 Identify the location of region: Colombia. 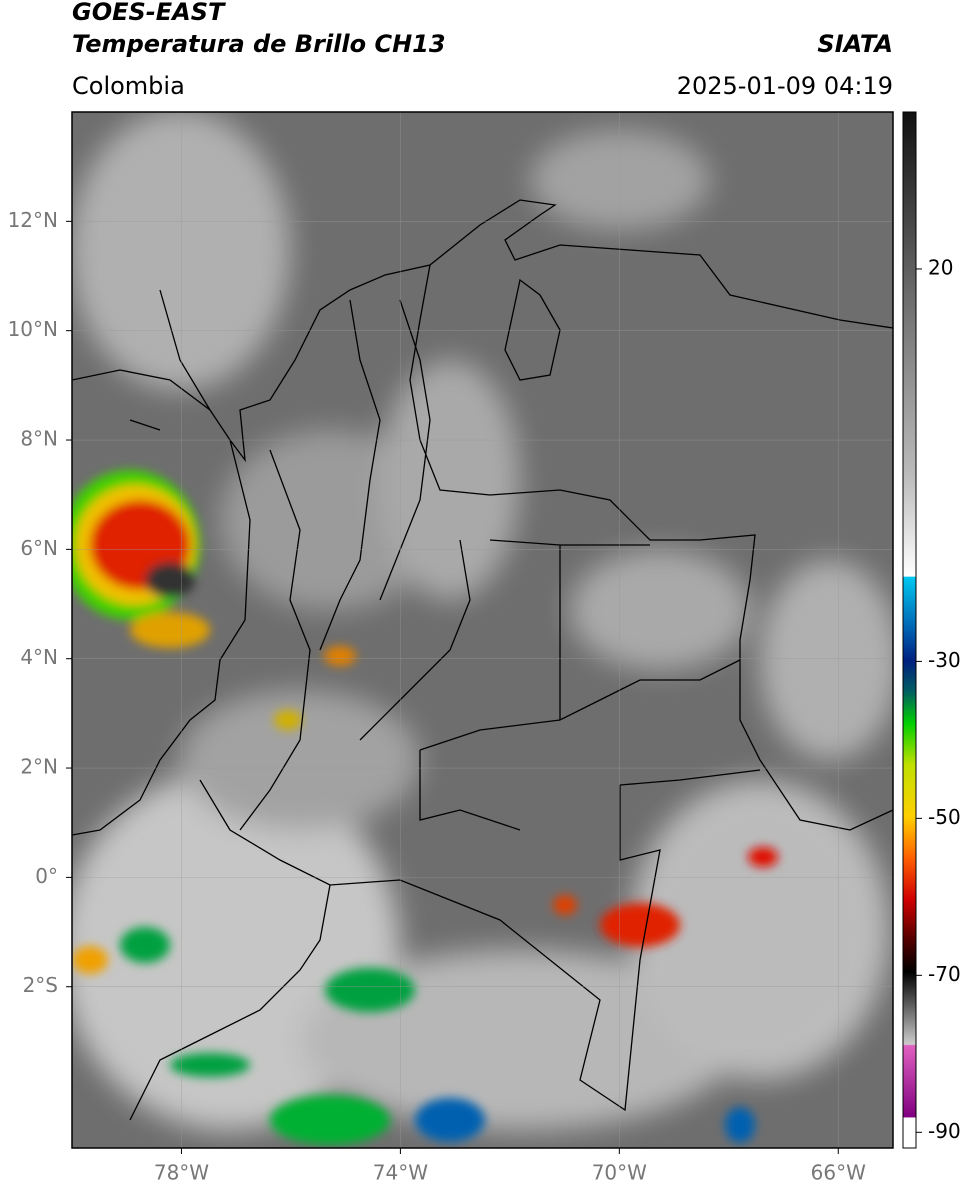
(128, 86).